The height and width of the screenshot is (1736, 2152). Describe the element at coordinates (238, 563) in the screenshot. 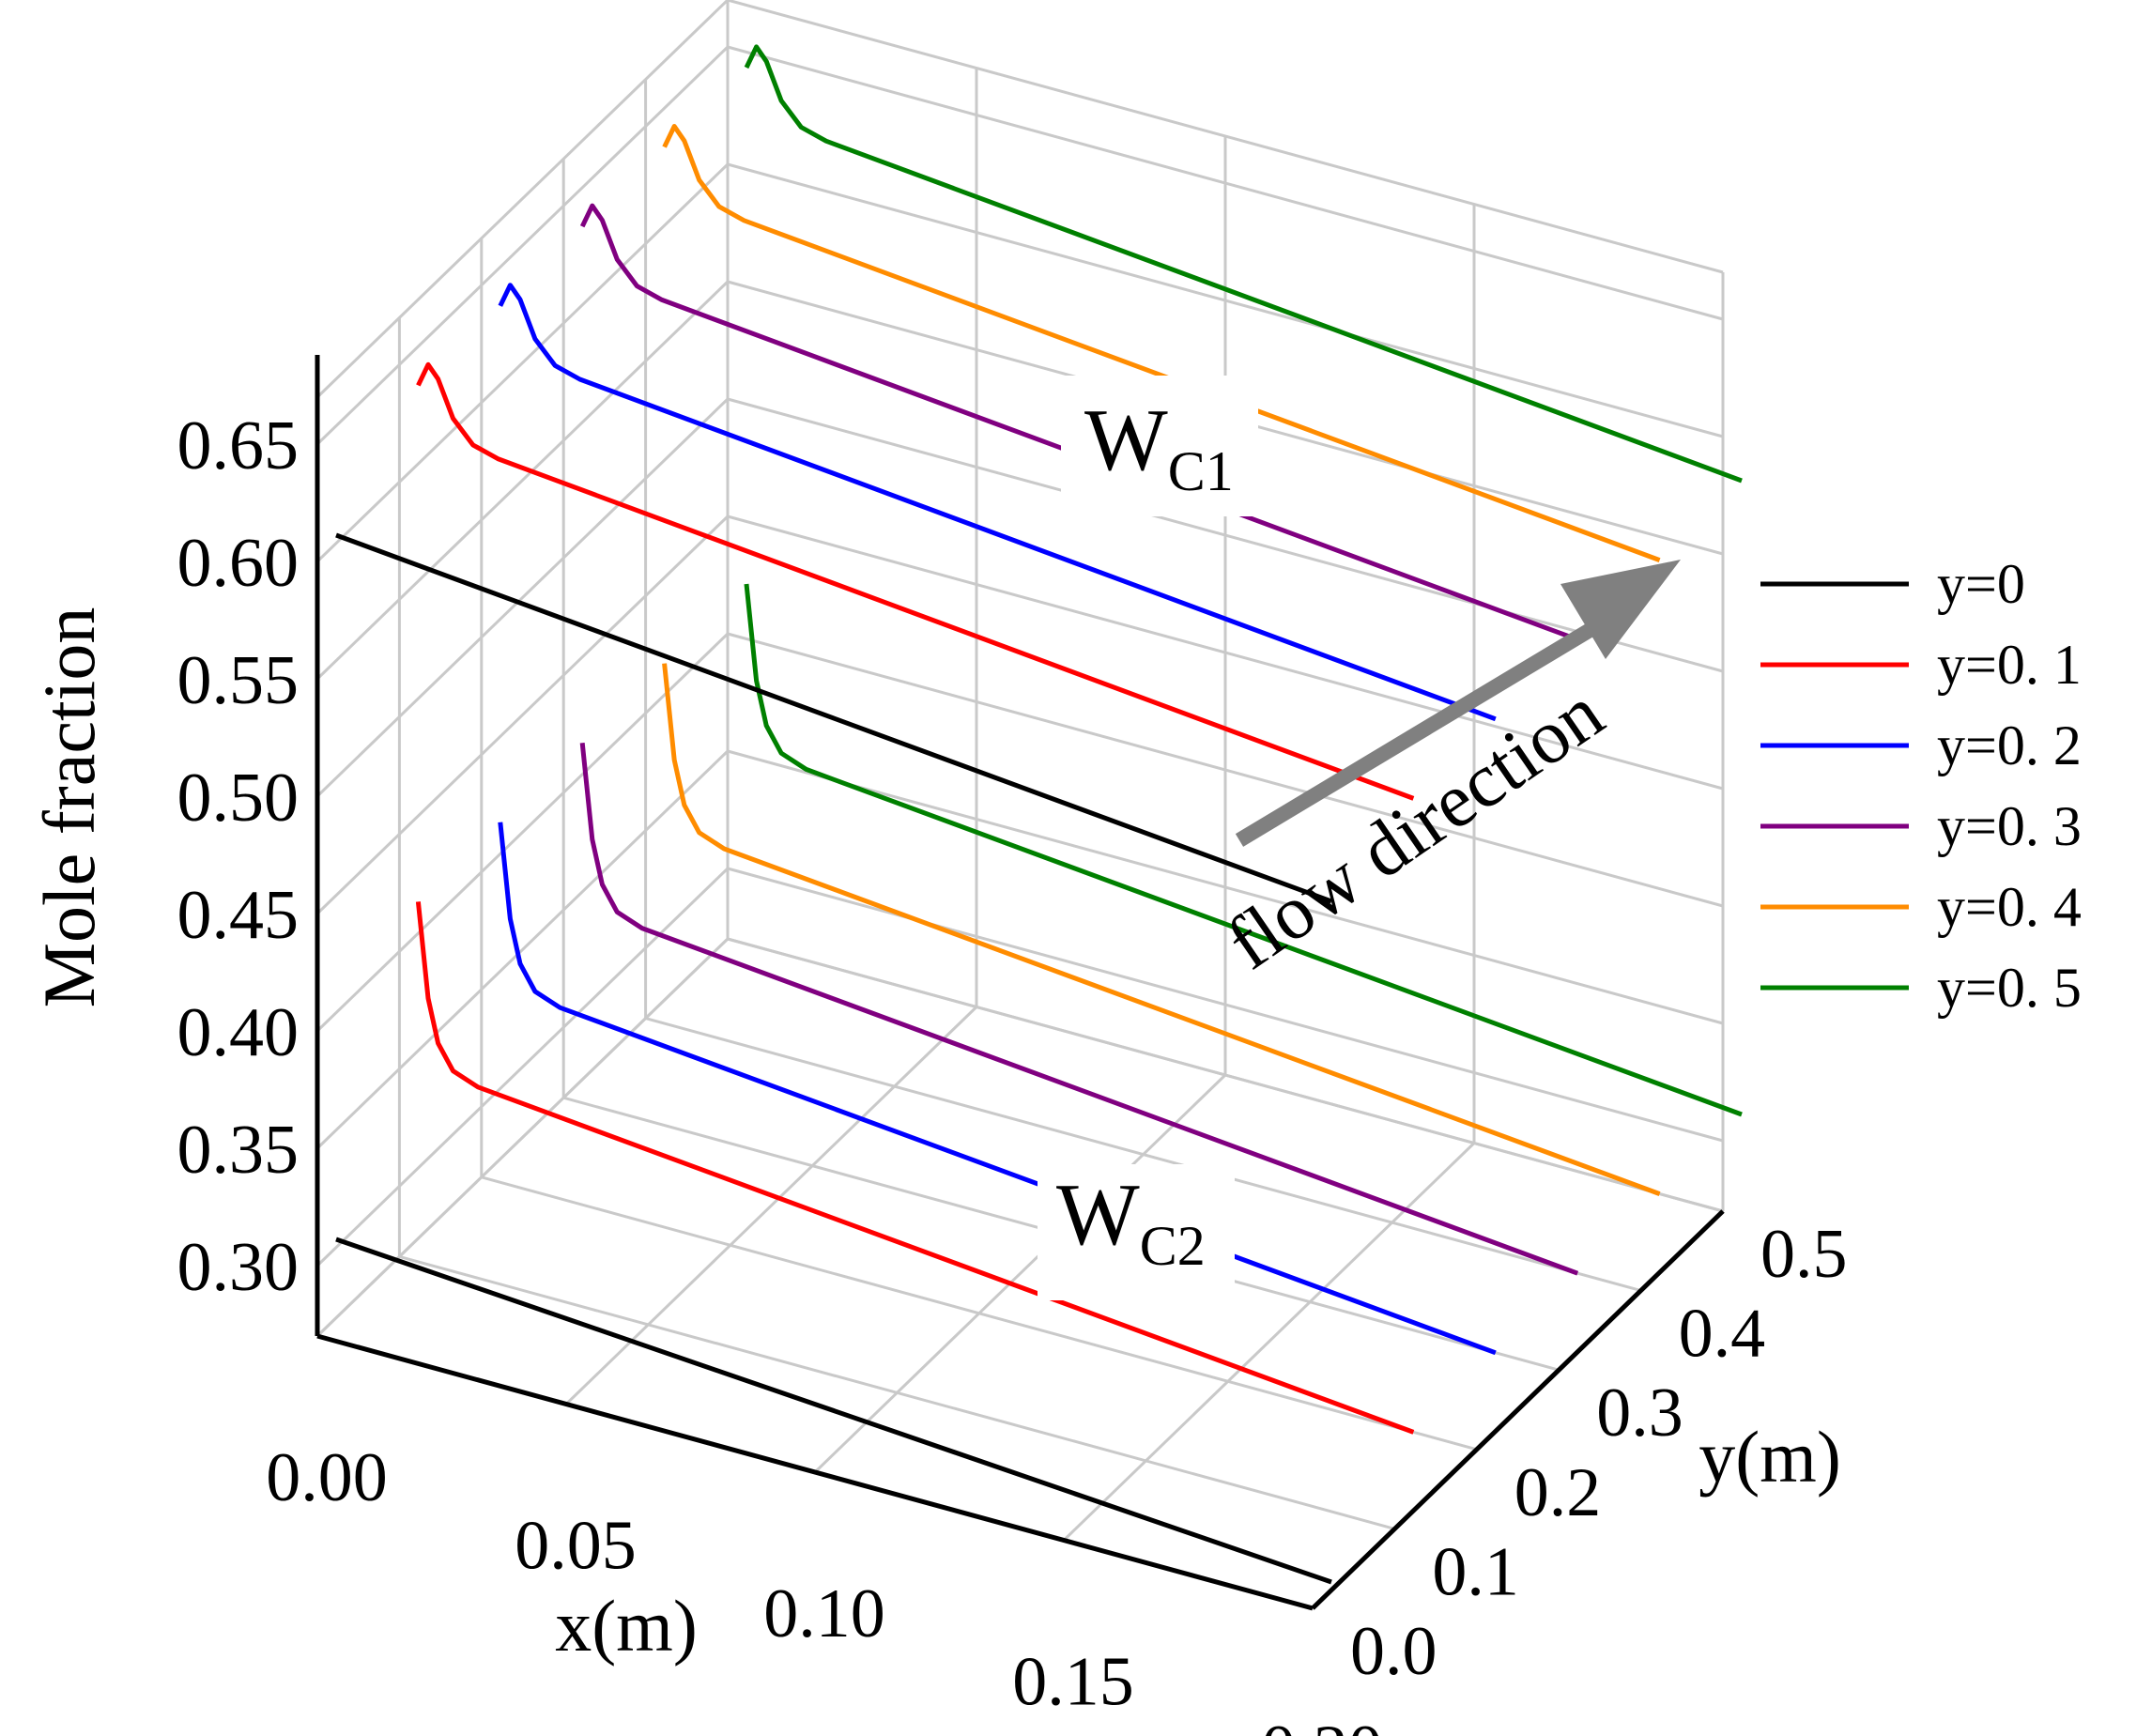

I see `z-tick-label: 0.60` at that location.